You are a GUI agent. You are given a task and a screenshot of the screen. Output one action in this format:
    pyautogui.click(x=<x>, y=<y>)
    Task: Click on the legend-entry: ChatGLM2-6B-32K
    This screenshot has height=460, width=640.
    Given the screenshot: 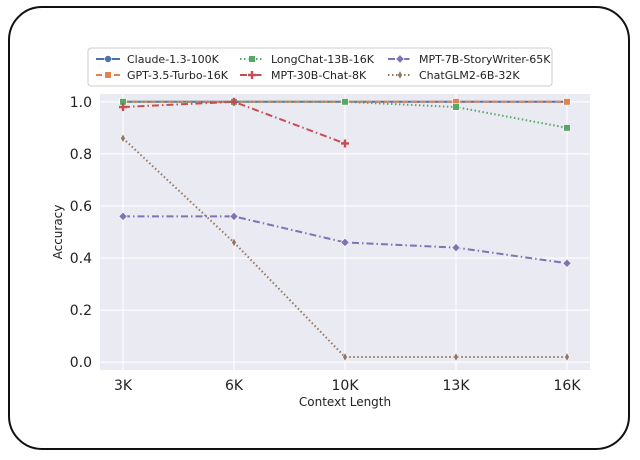 What is the action you would take?
    pyautogui.click(x=454, y=75)
    